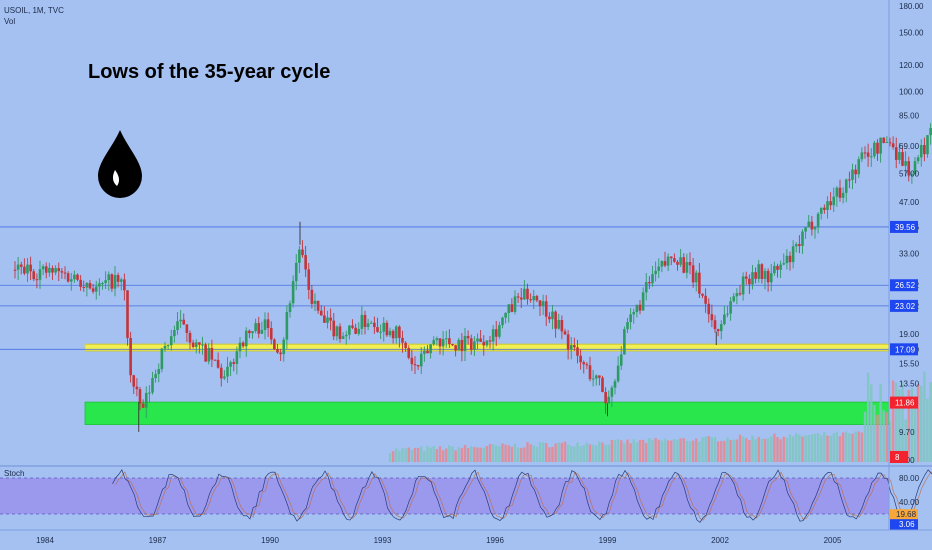  I want to click on symbol-line: USOIL, 1M, TVC, so click(34, 10).